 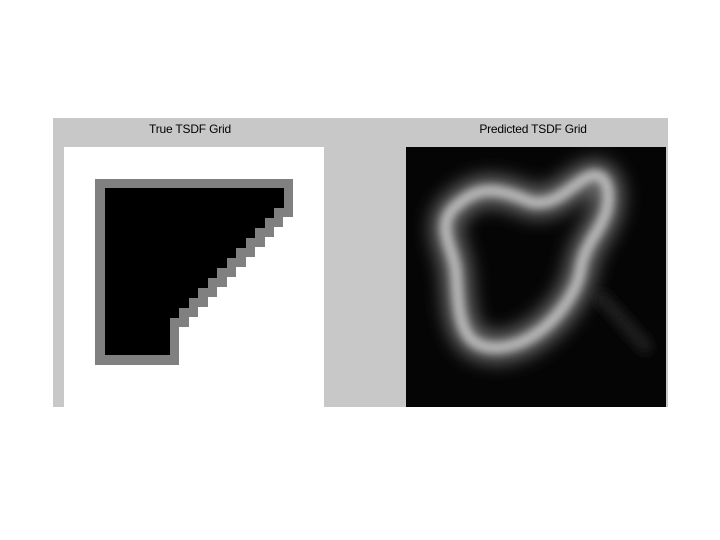 What do you see at coordinates (623, 322) in the screenshot?
I see `predicted-faint-streak` at bounding box center [623, 322].